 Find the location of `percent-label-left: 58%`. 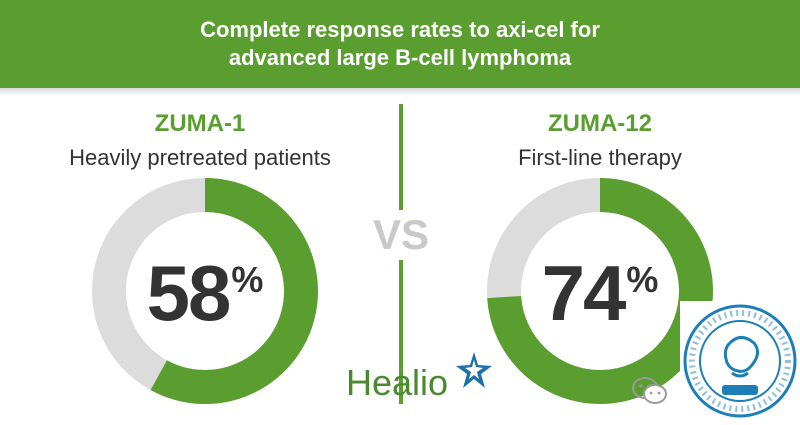

percent-label-left: 58% is located at coordinates (205, 293).